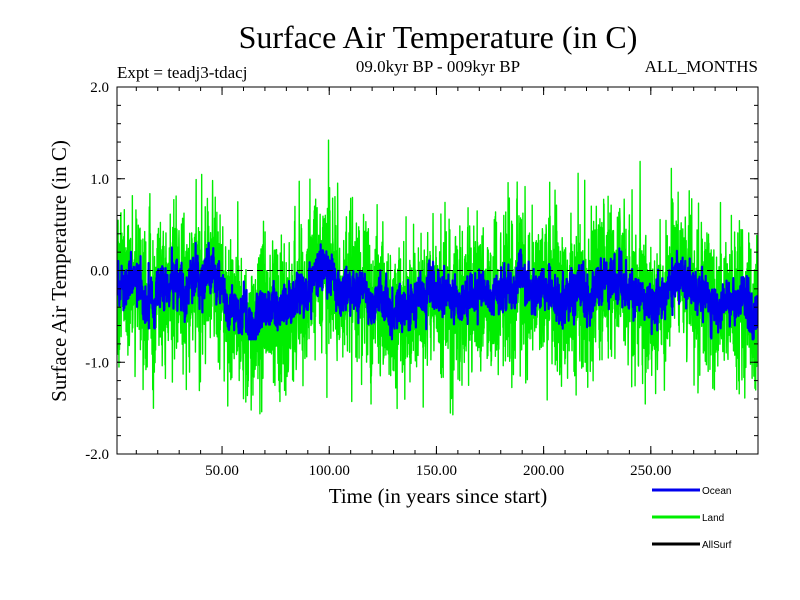 Image resolution: width=800 pixels, height=600 pixels. I want to click on x-tick-label: 50.00, so click(222, 471).